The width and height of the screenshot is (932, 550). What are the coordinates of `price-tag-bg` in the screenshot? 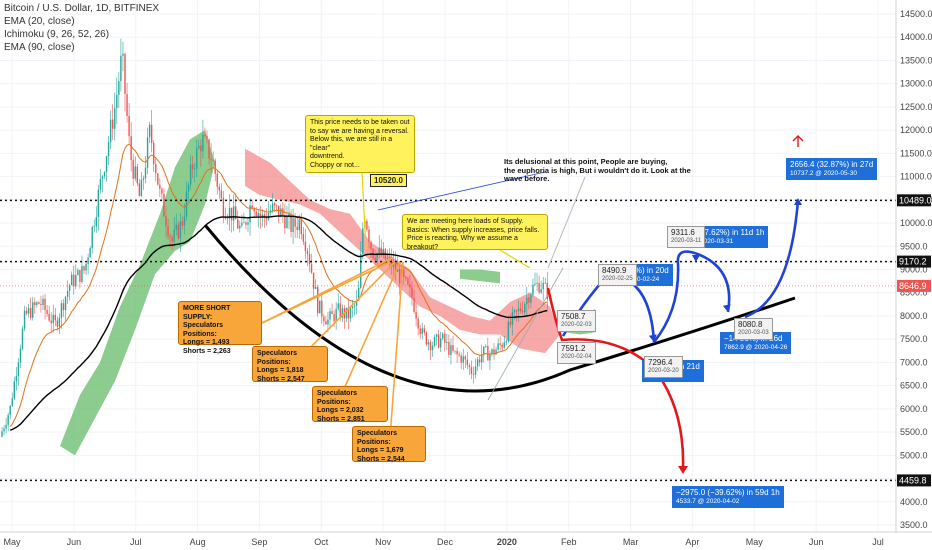 It's located at (914, 200).